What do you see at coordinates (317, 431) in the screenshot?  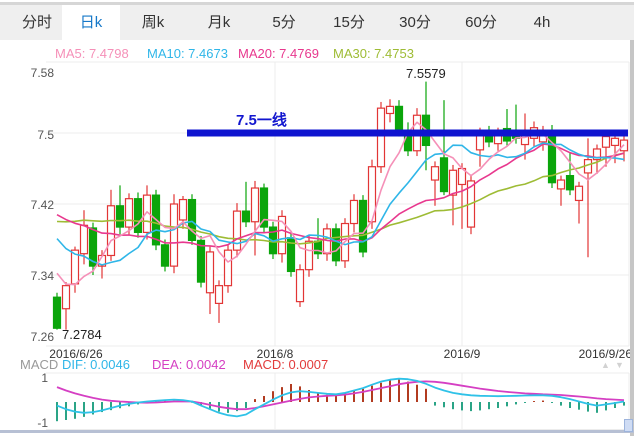 I see `bottom-divider` at bounding box center [317, 431].